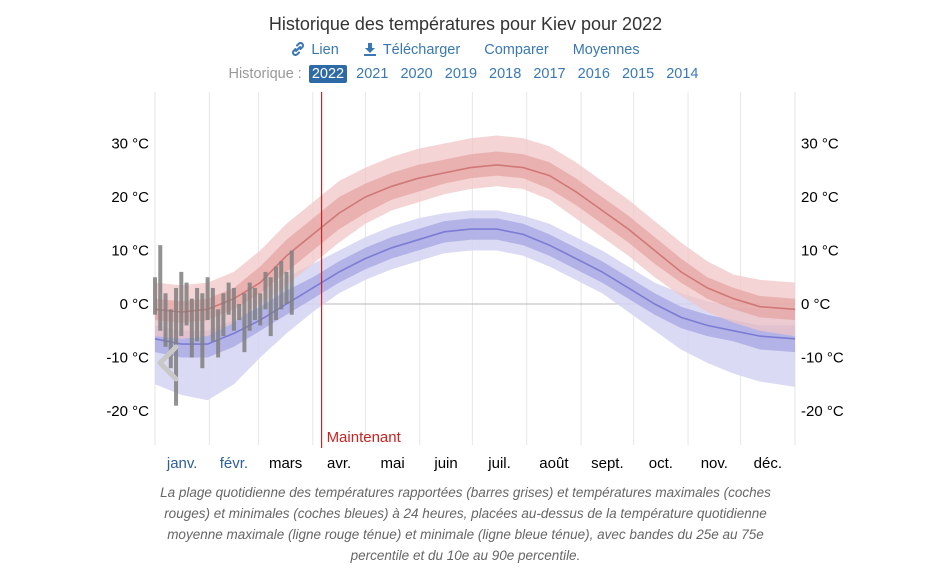  What do you see at coordinates (265, 74) in the screenshot?
I see `history-label: Historique :` at bounding box center [265, 74].